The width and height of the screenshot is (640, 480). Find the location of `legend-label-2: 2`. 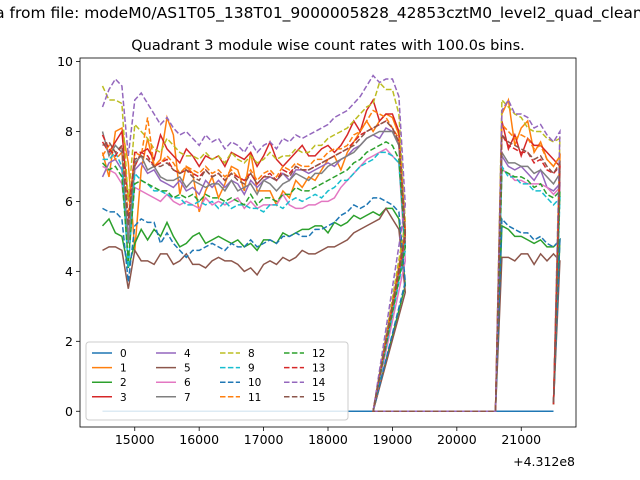

legend-label-2: 2 is located at coordinates (123, 383).